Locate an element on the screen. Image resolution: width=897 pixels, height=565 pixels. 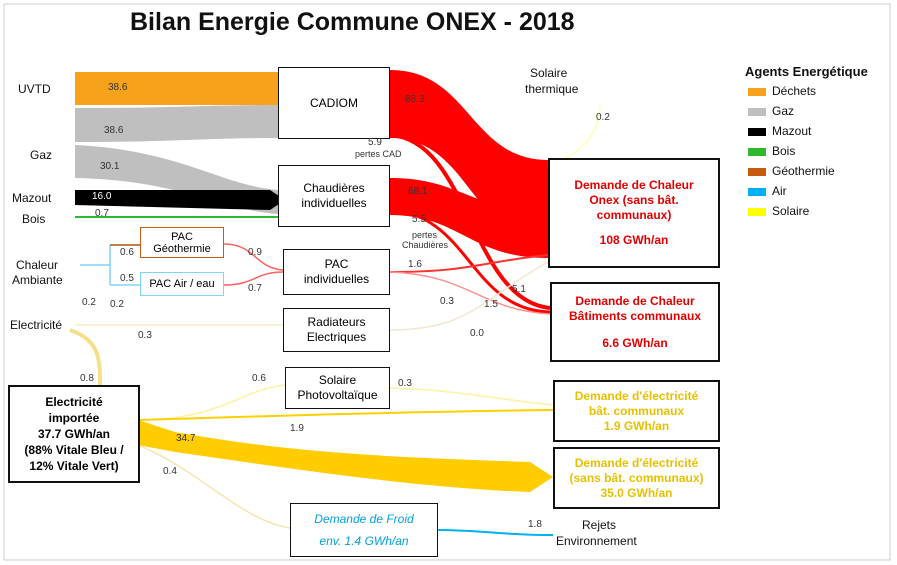
label: Rejets is located at coordinates (599, 525).